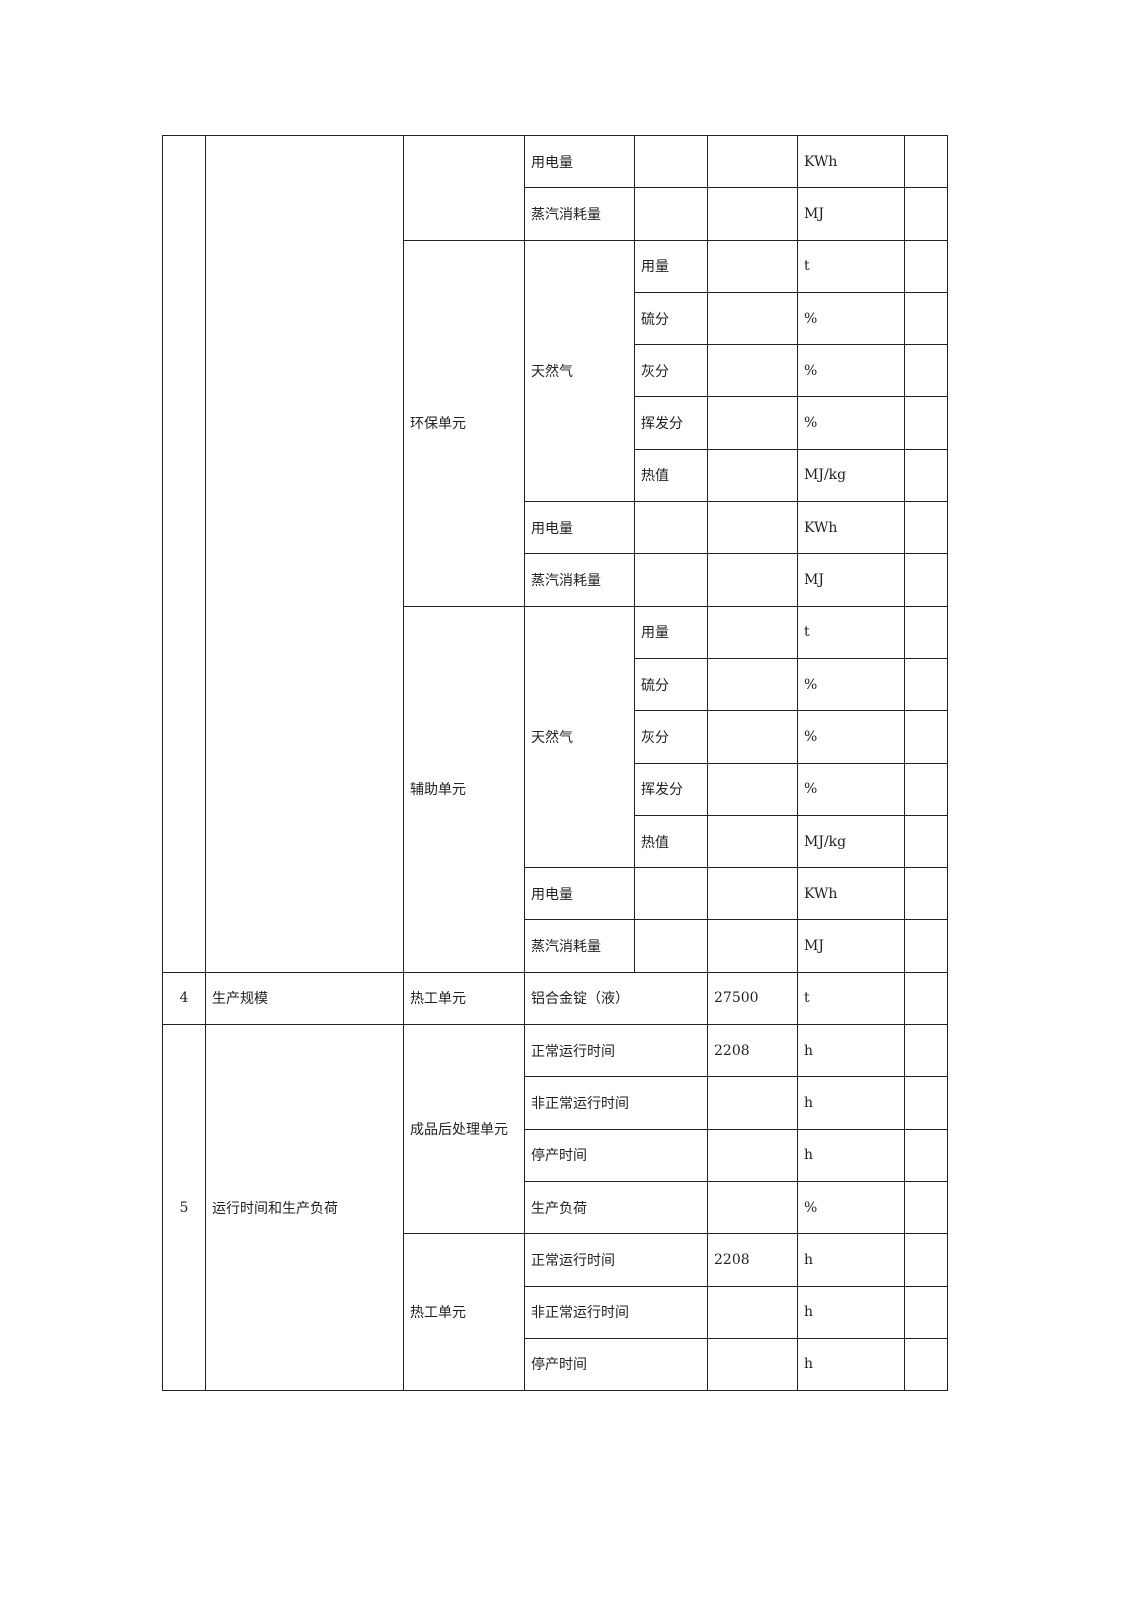 Image resolution: width=1131 pixels, height=1600 pixels. Describe the element at coordinates (579, 371) in the screenshot. I see `label-gas: 天然气` at that location.